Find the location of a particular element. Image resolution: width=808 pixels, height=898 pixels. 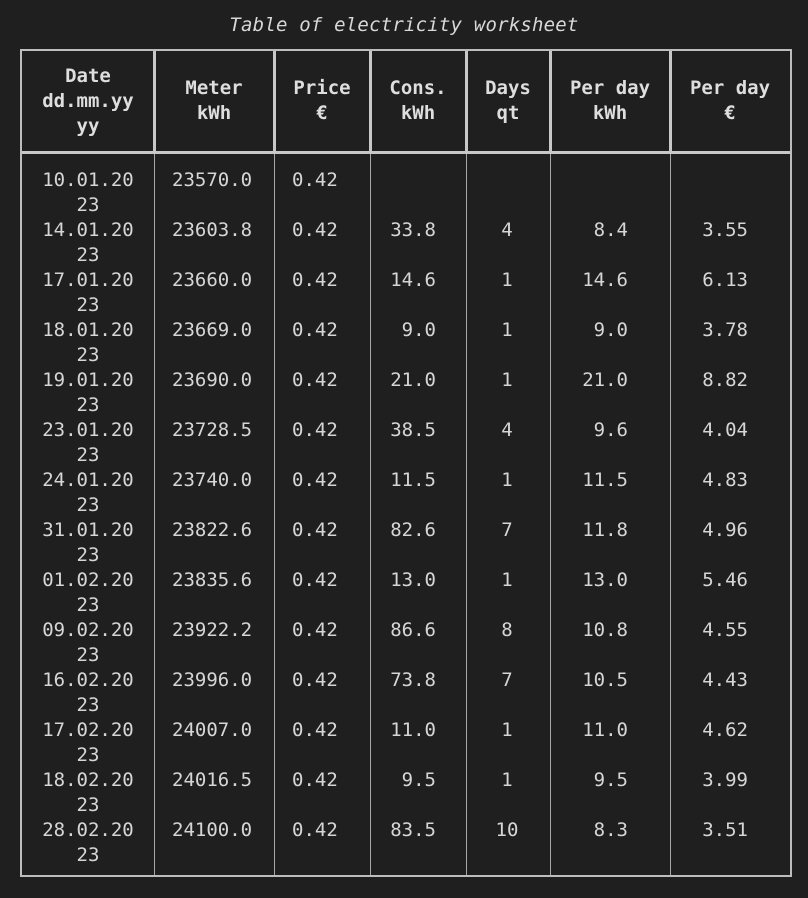

table-row: 01.02.20 23 23835.6 0.42 13.0 1 13.0 5.46 is located at coordinates (406, 586).